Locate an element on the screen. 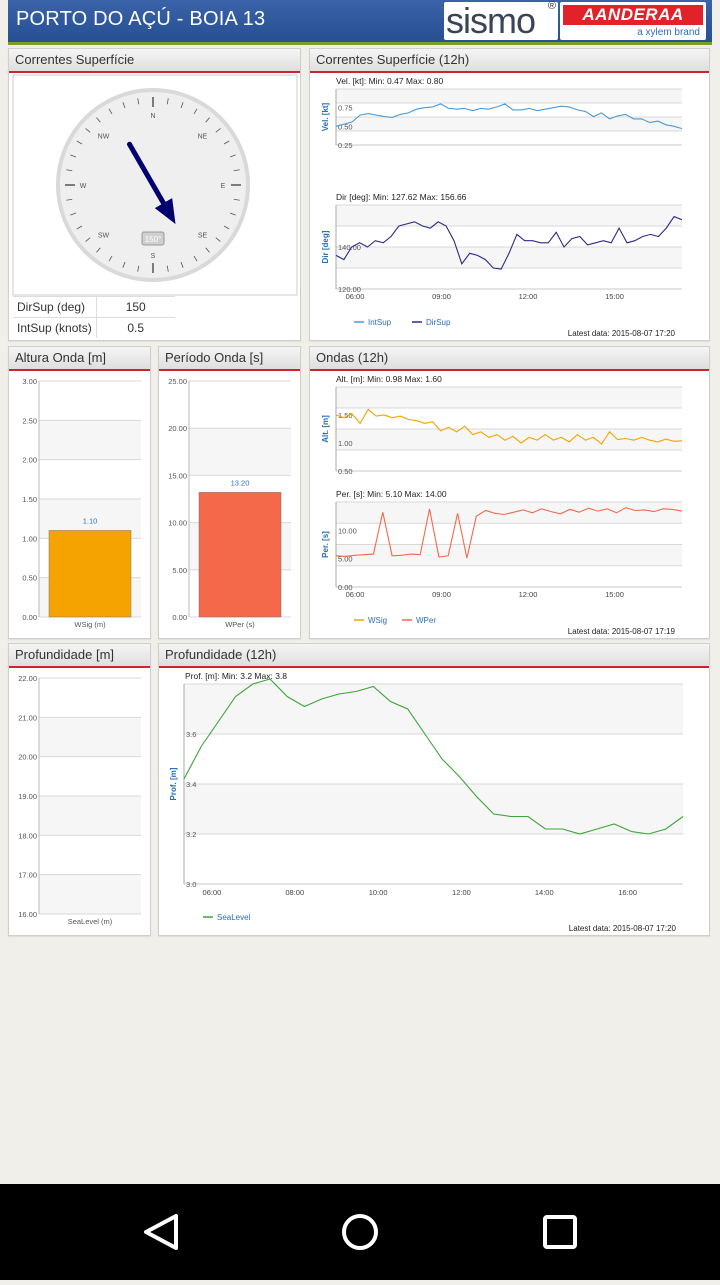 The height and width of the screenshot is (1285, 720). y-tick-label: 21.00 is located at coordinates (27, 717).